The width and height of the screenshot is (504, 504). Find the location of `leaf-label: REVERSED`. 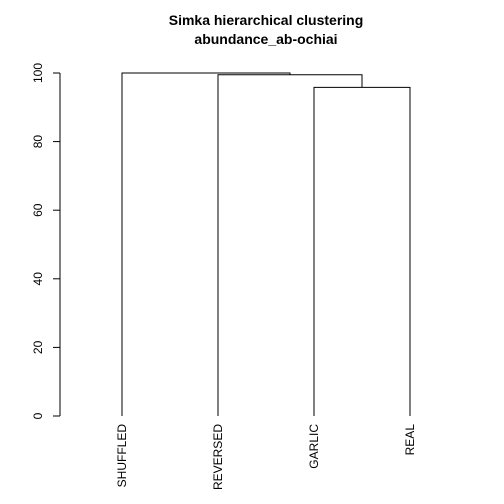

leaf-label: REVERSED is located at coordinates (218, 457).